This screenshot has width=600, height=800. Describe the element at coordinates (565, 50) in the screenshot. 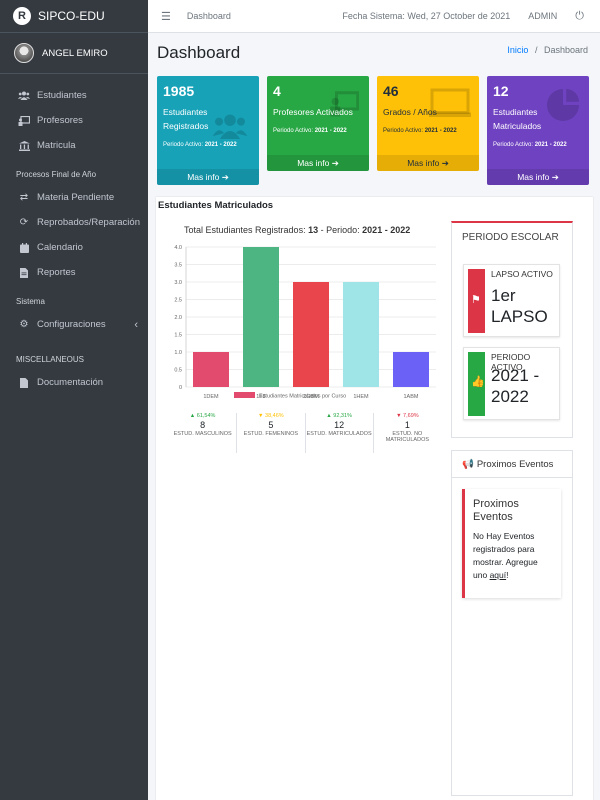

I see `breadcrumb-current: Dashboard` at that location.